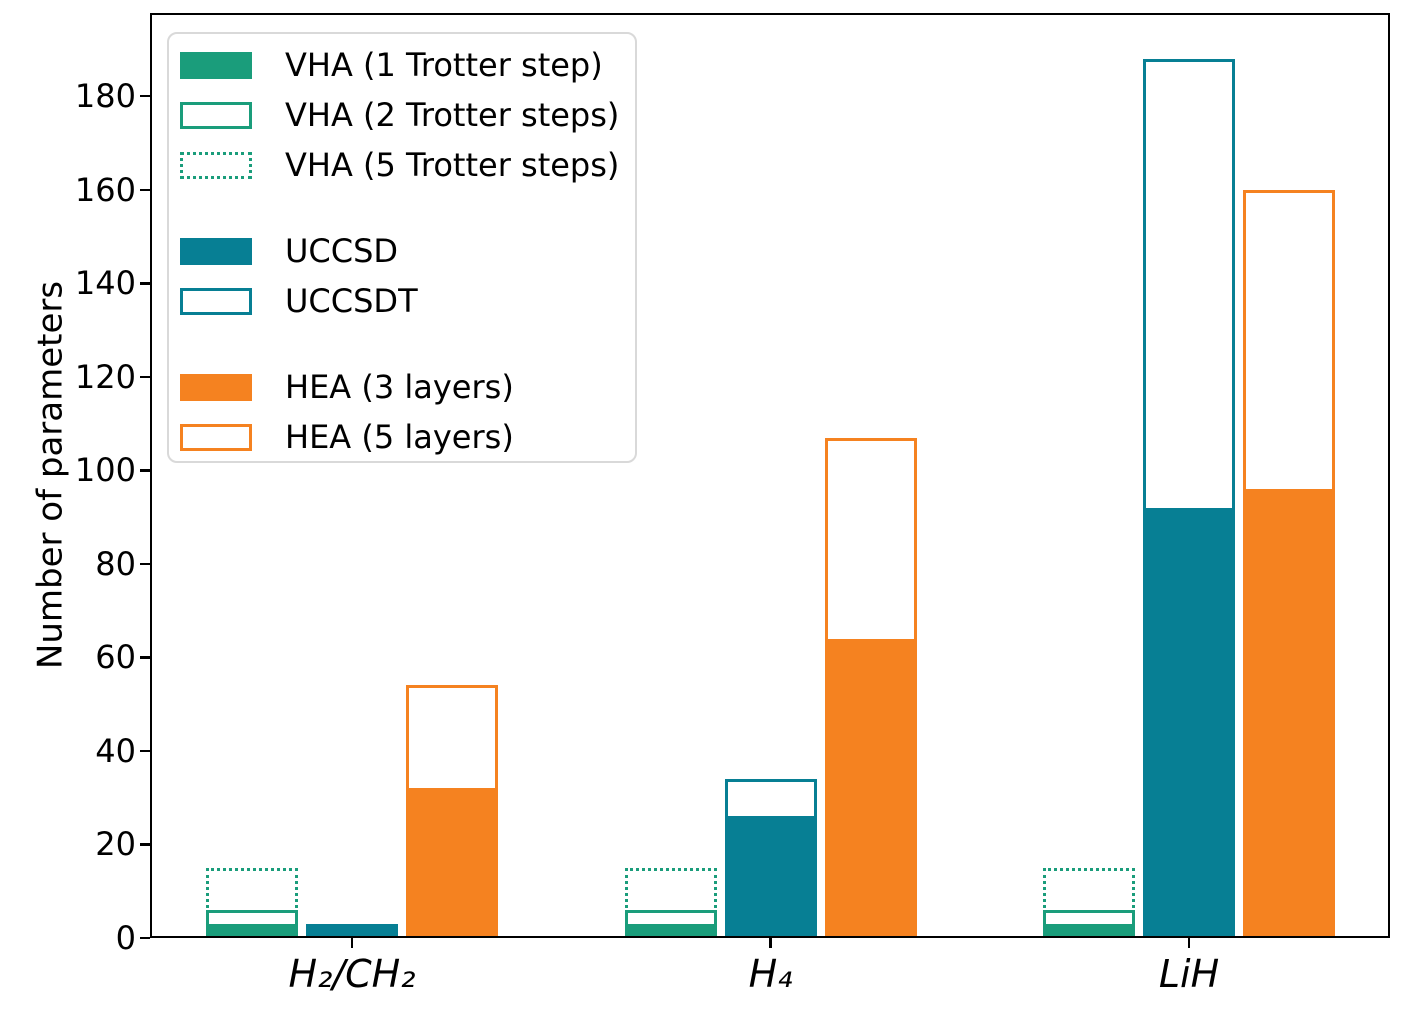 The height and width of the screenshot is (1012, 1406). I want to click on x-tick-mark-cat2, so click(1189, 943).